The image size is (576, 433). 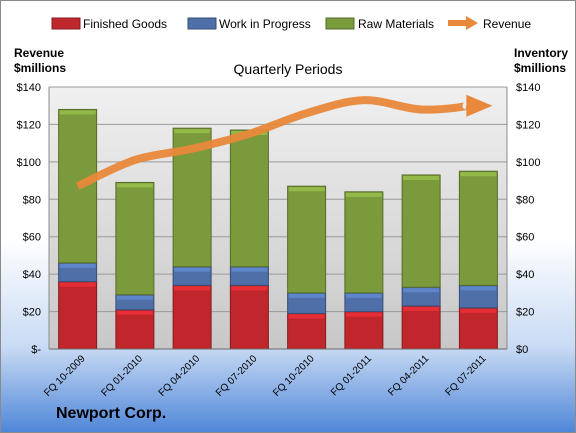 I want to click on right-y-tick-label: $0, so click(x=522, y=350).